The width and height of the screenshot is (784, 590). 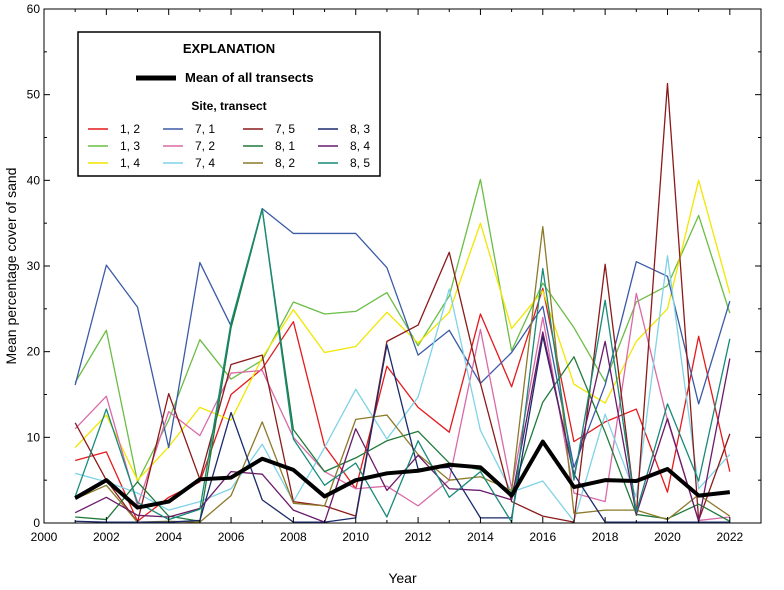 I want to click on x-tick-label: 2018, so click(x=605, y=537).